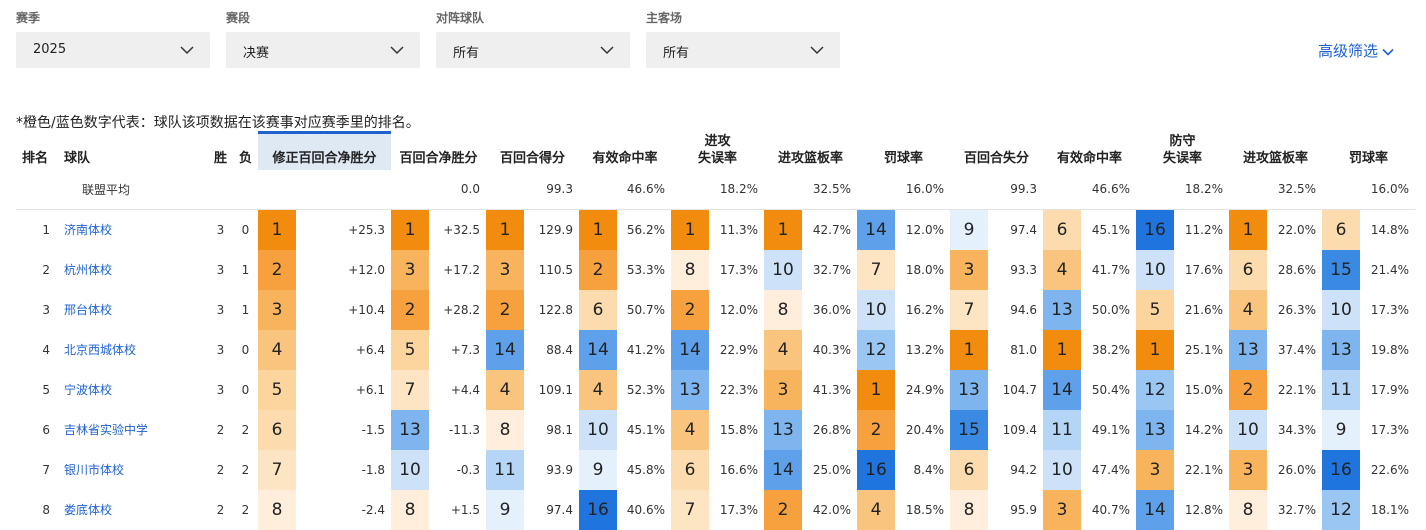  I want to click on stat-cell-dorb: 13 37.4%, so click(1275, 349).